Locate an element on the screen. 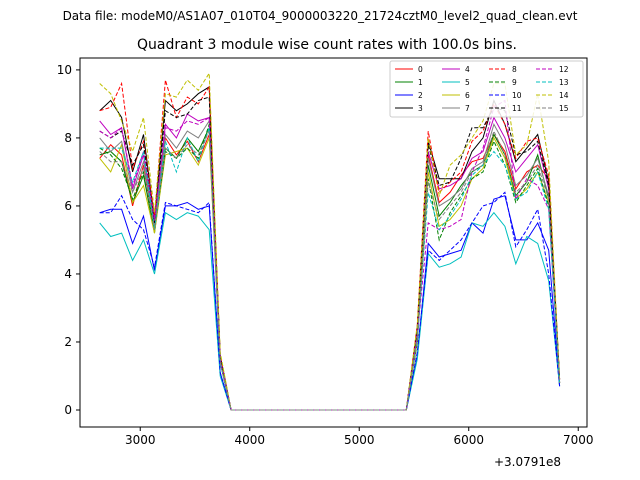 This screenshot has width=640, height=480. y-tick-label: 4 is located at coordinates (68, 274).